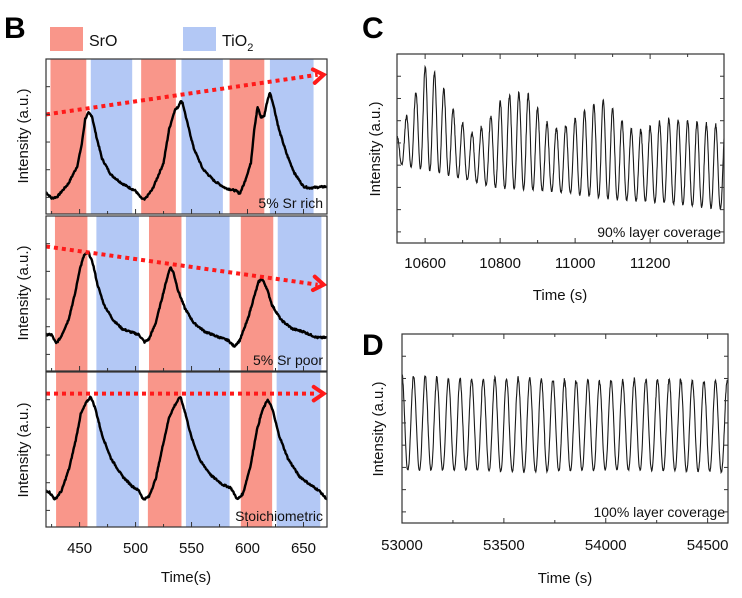  Describe the element at coordinates (303, 548) in the screenshot. I see `x-tick-label: 650` at that location.